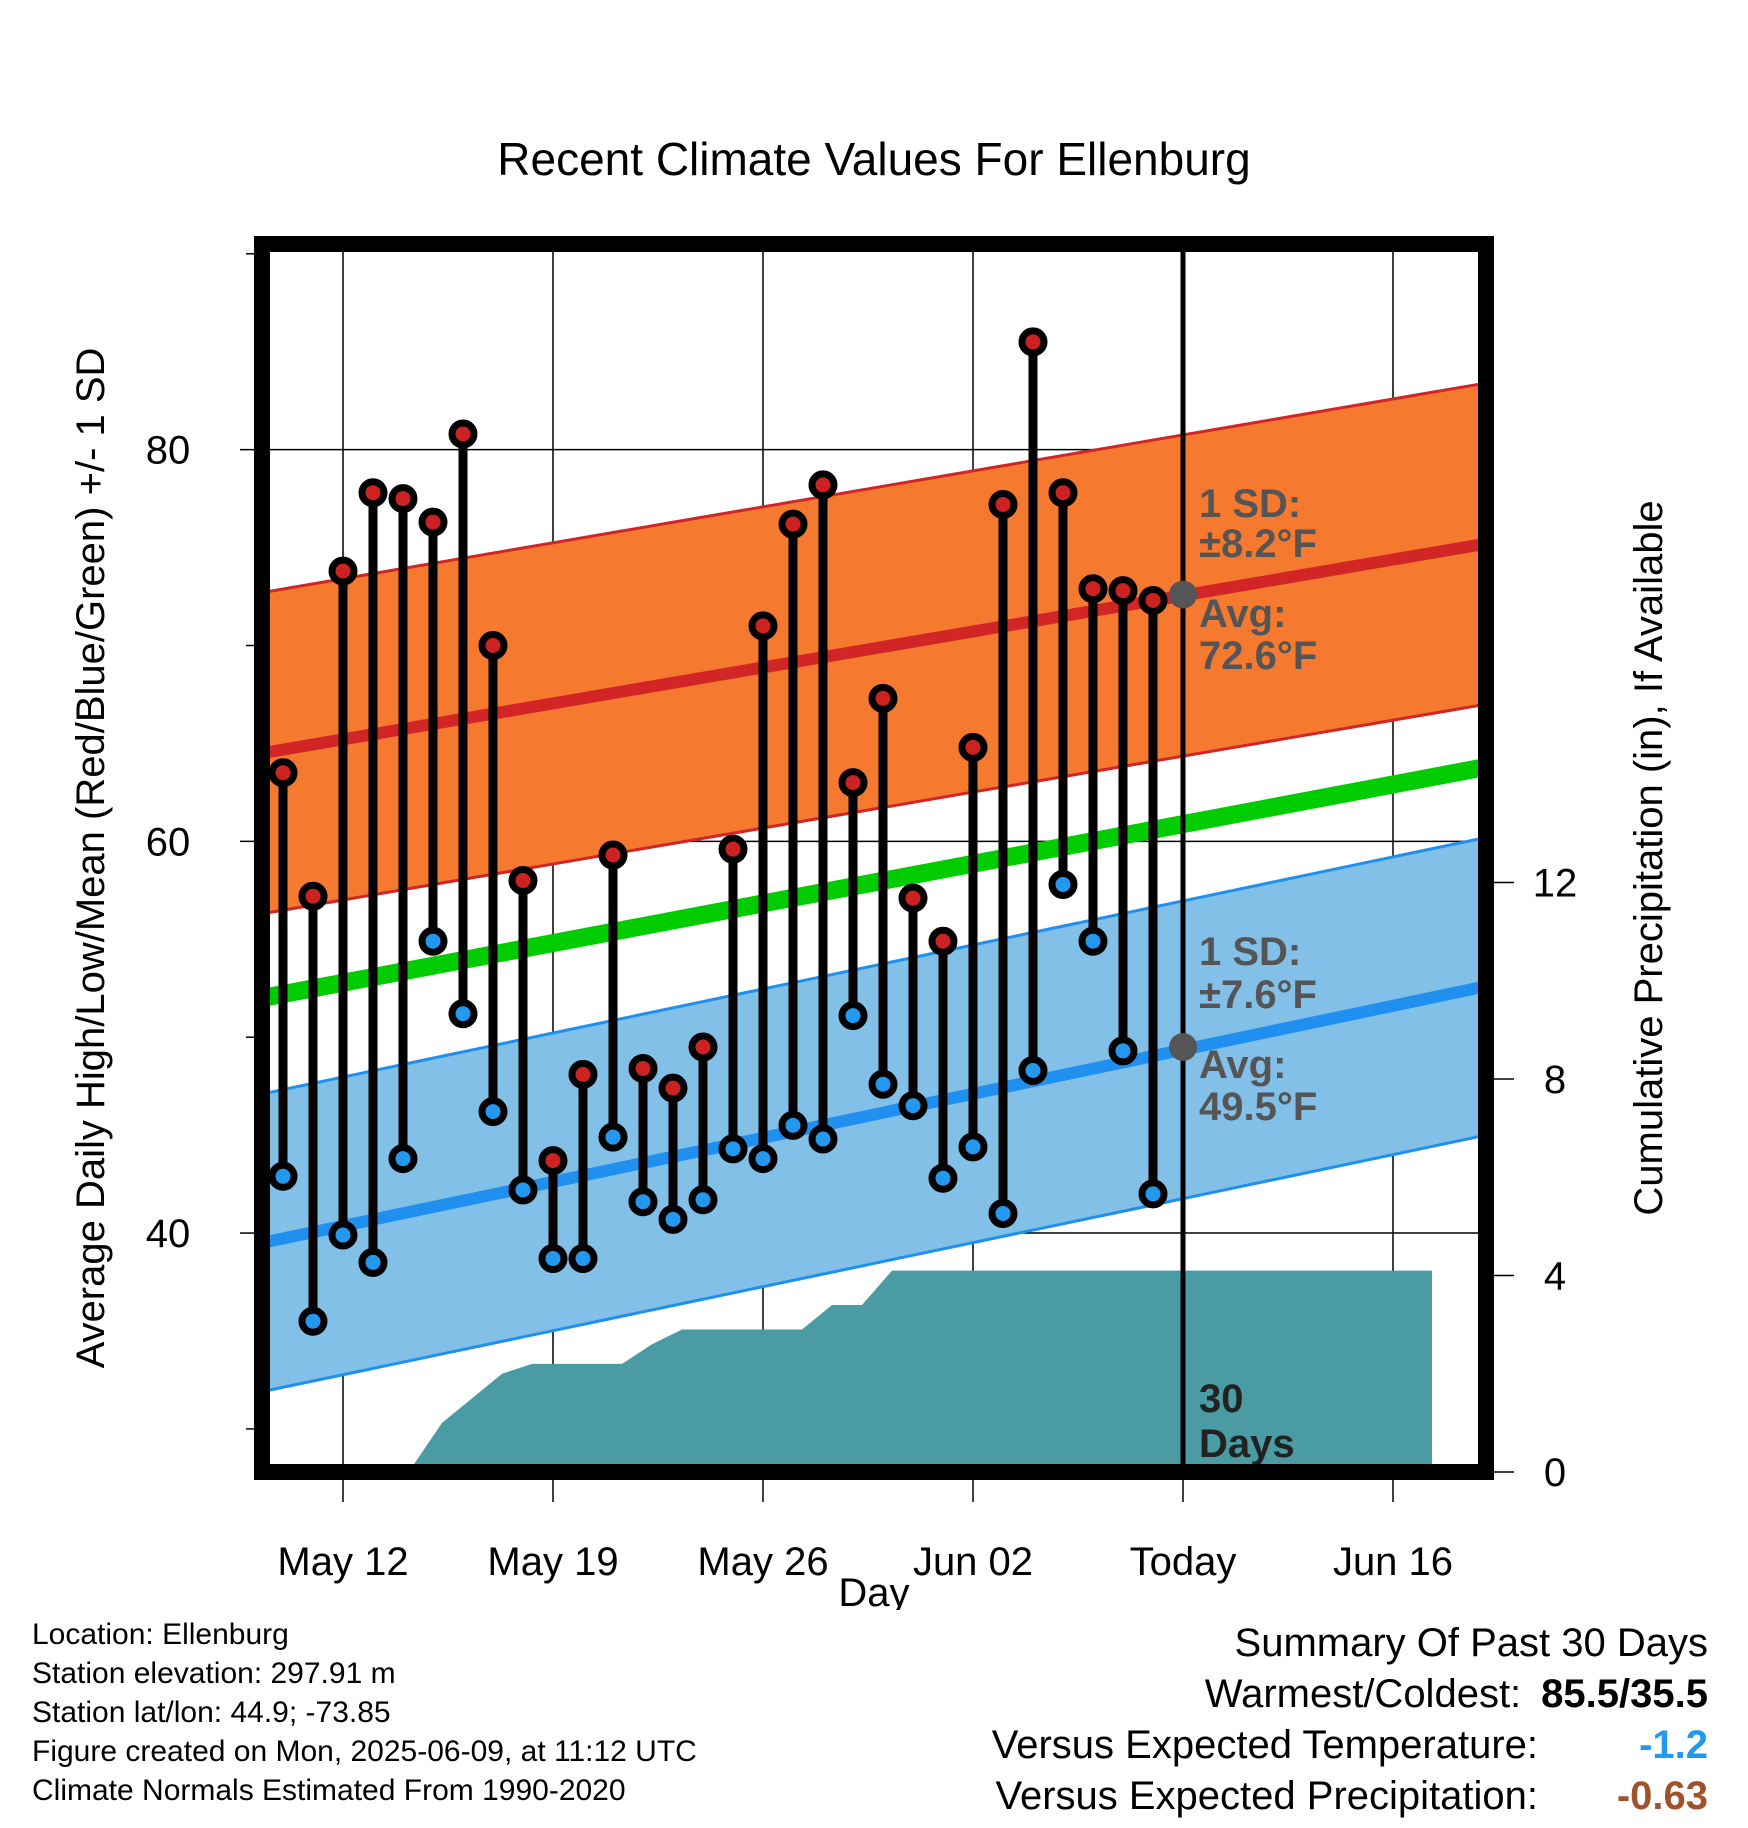  What do you see at coordinates (1221, 1399) in the screenshot?
I see `days-number: 30` at bounding box center [1221, 1399].